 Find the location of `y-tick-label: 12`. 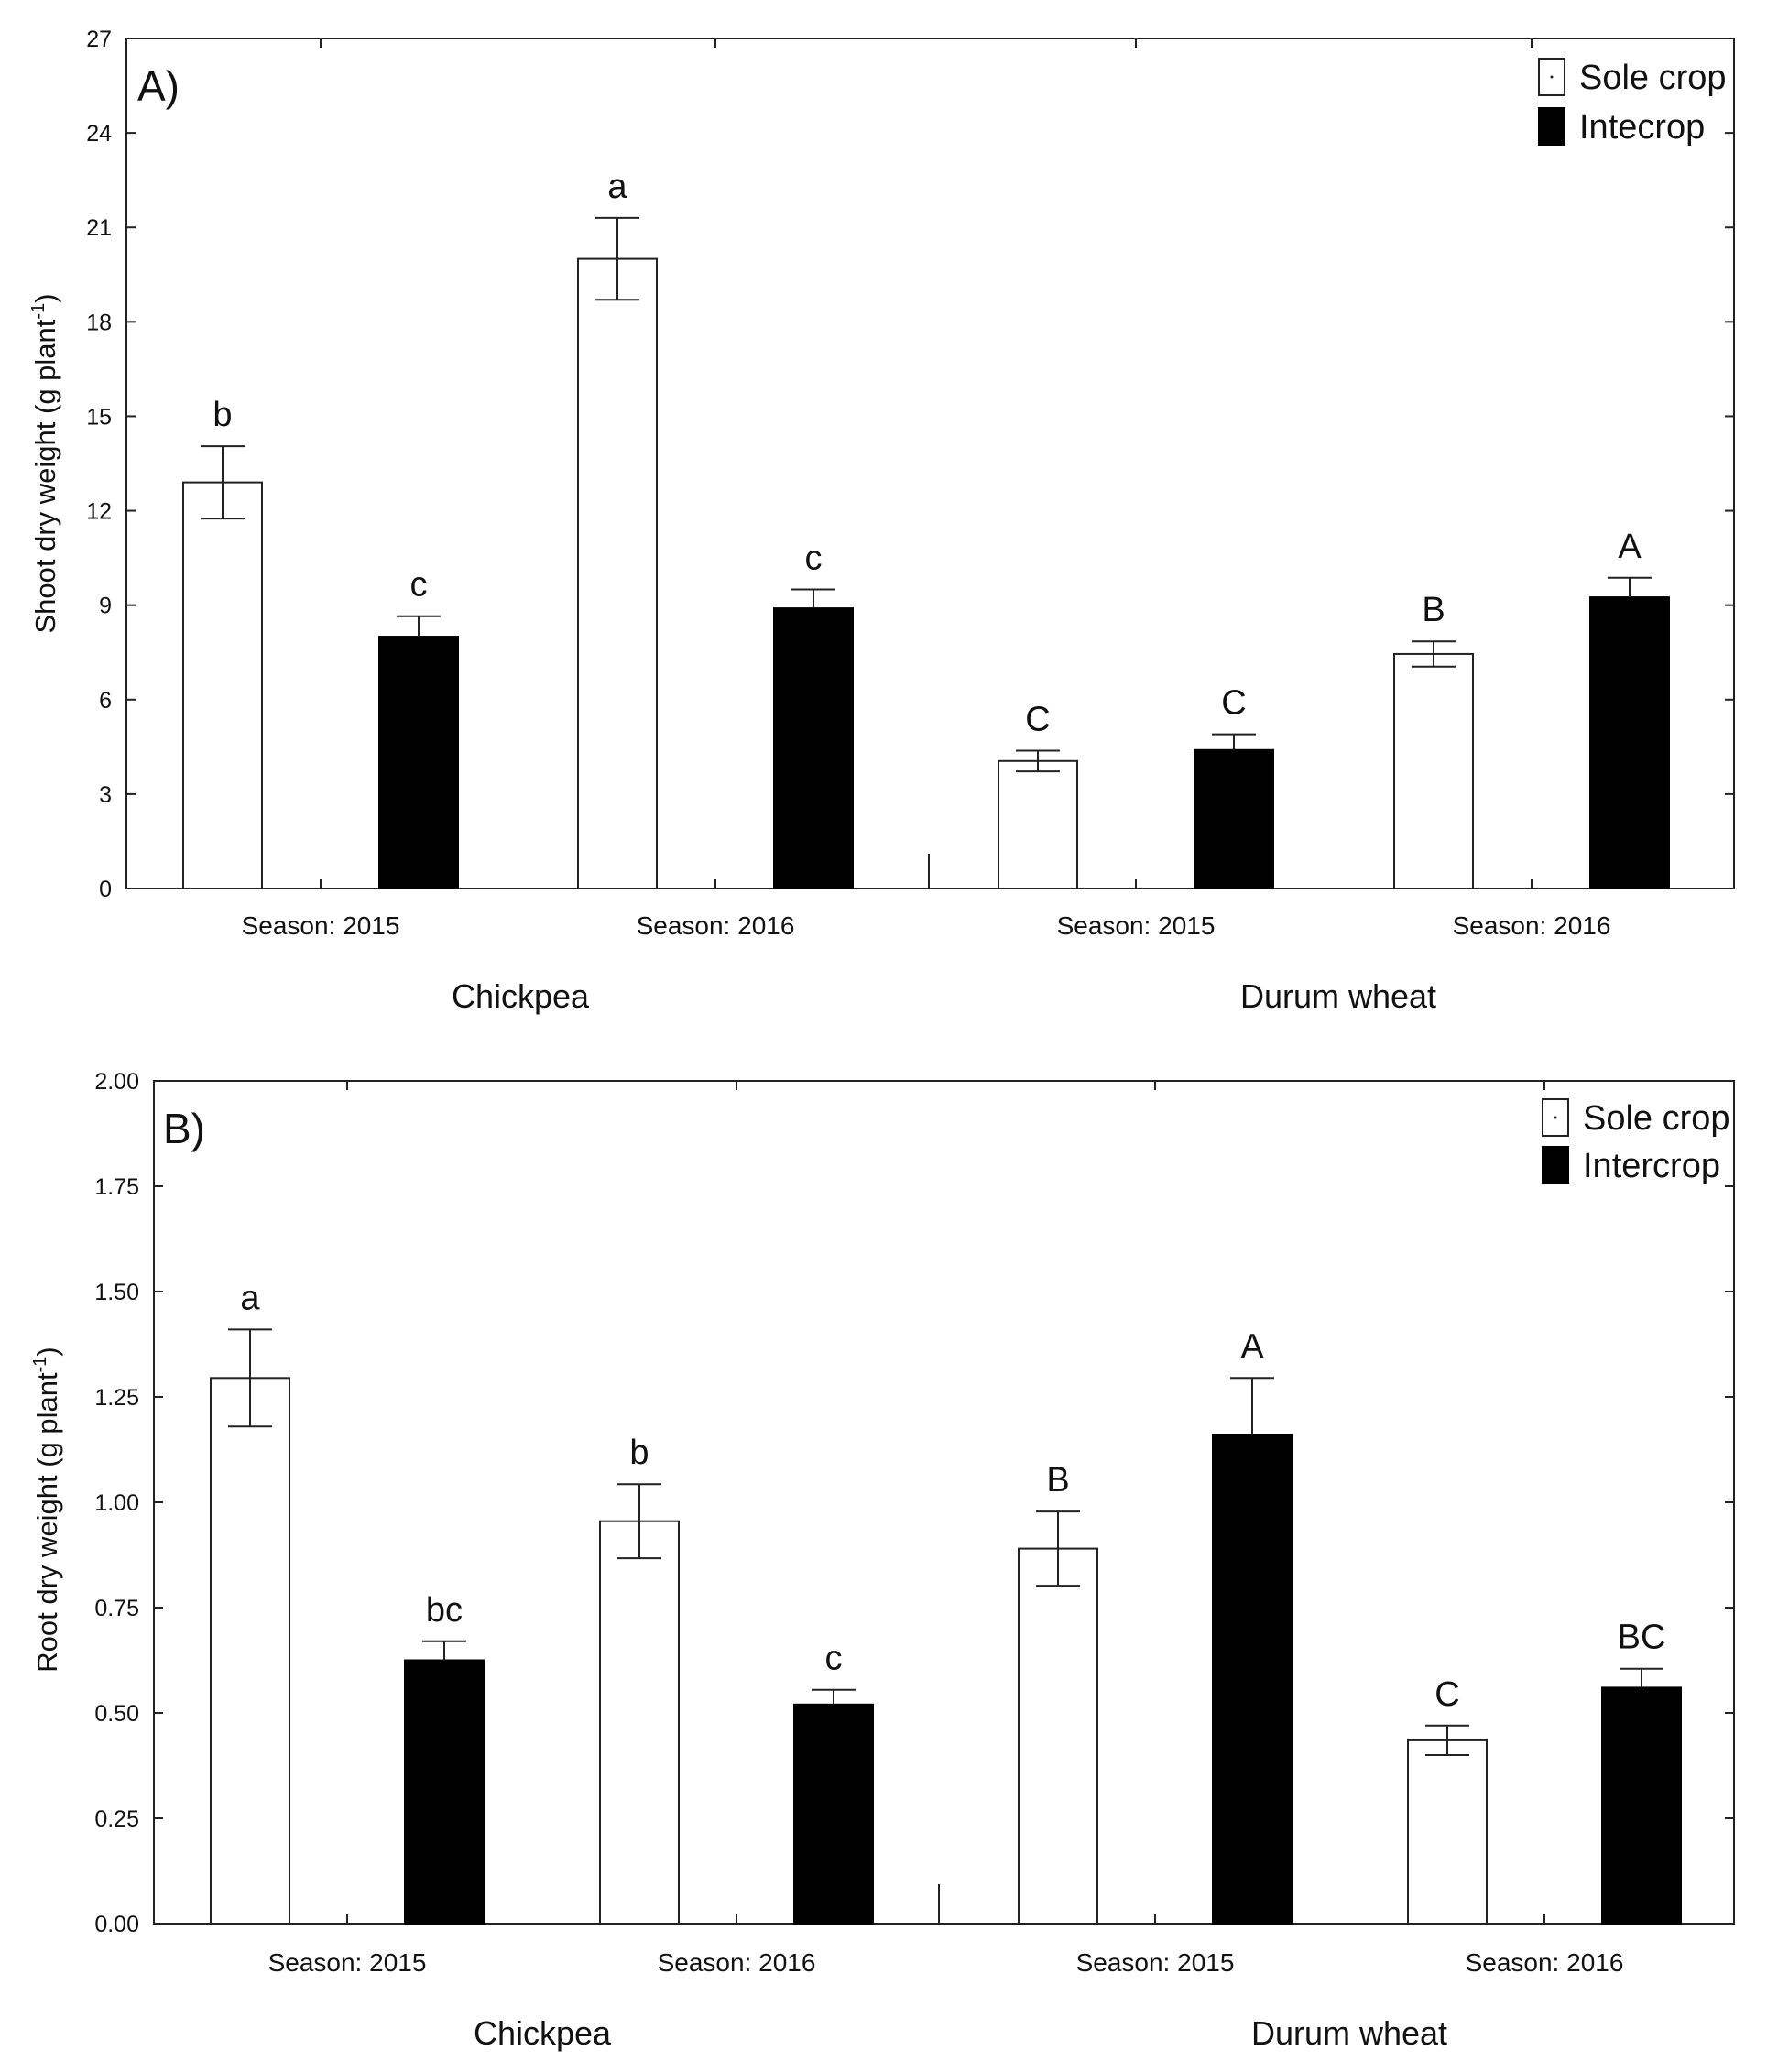

y-tick-label: 12 is located at coordinates (99, 512).